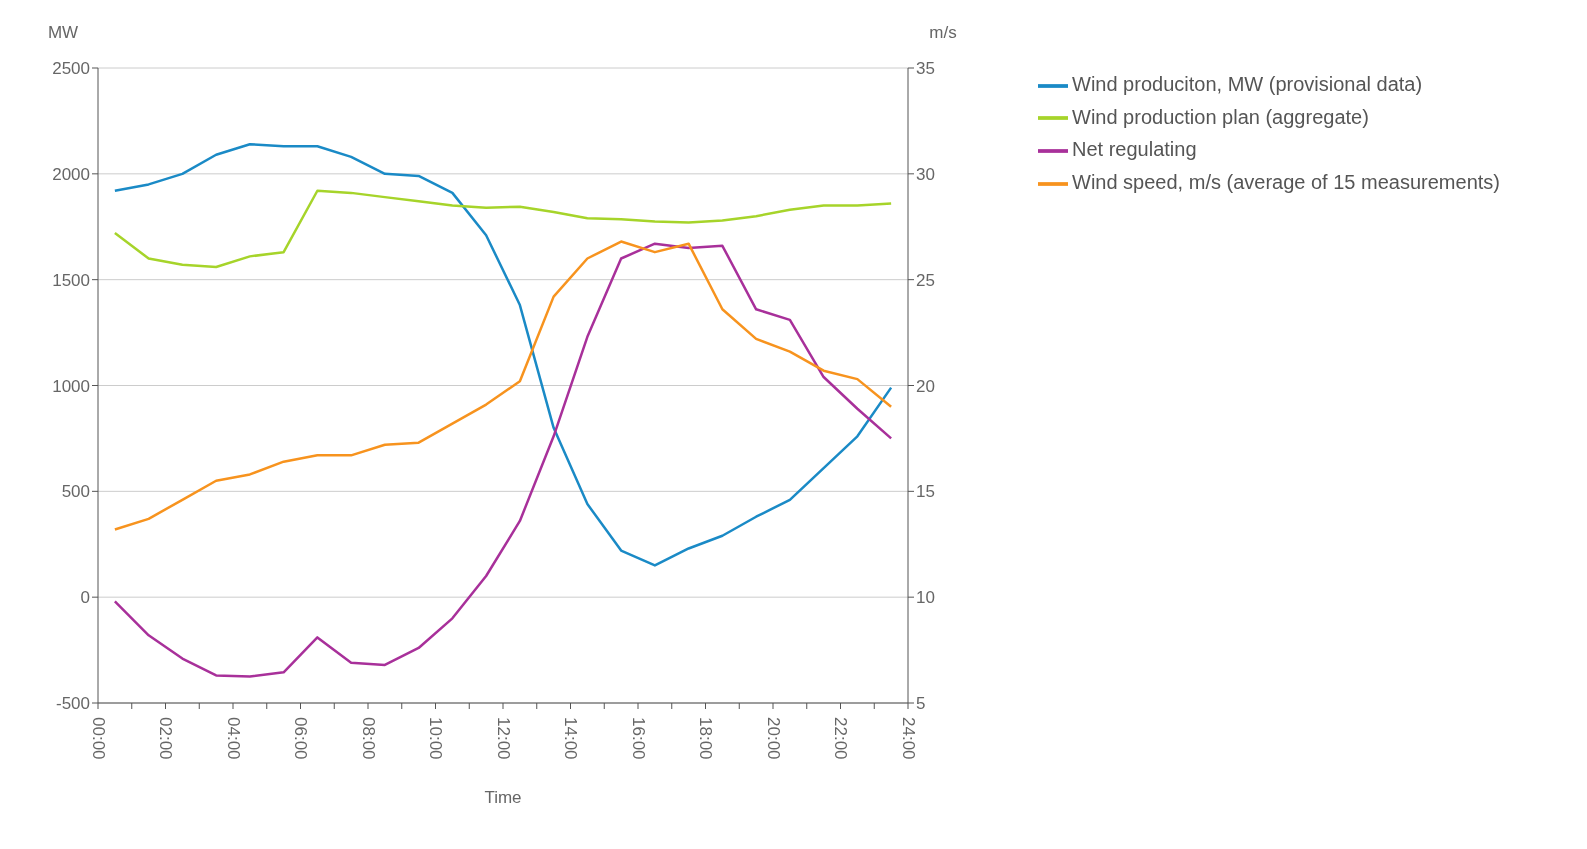 The height and width of the screenshot is (849, 1587). I want to click on x-tick-label: 22:00, so click(840, 738).